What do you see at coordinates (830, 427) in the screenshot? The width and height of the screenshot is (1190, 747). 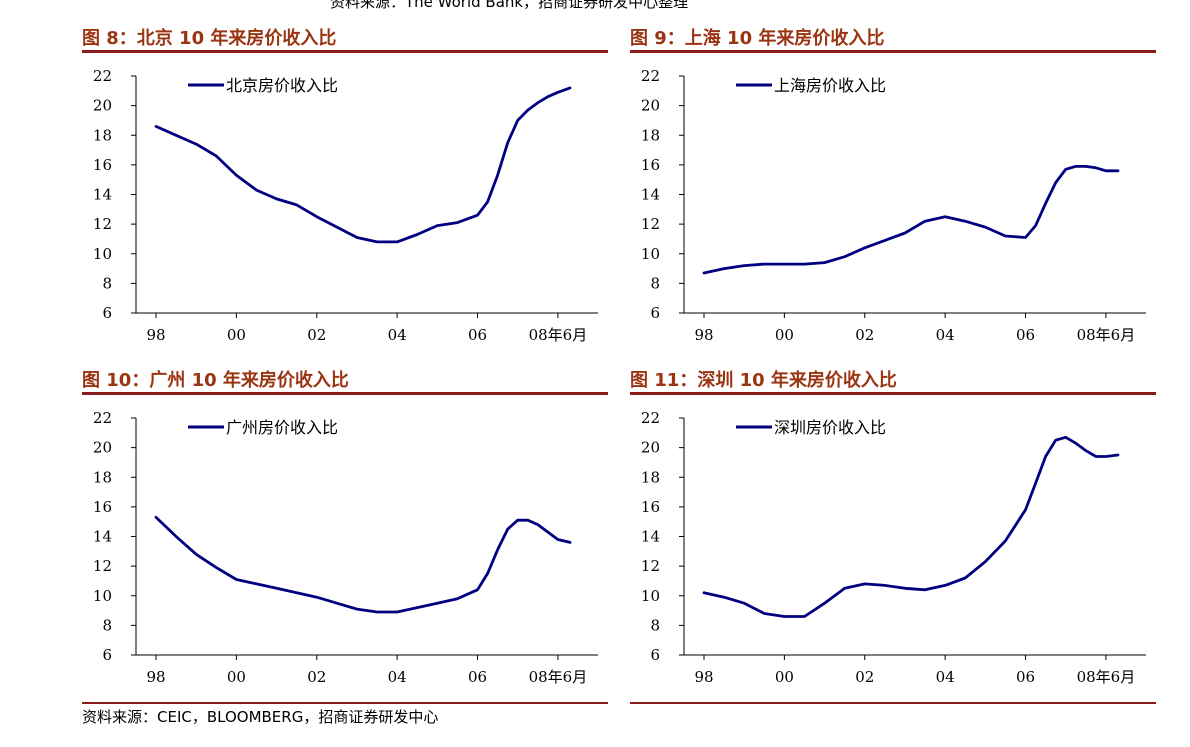 I see `legend-label: 深圳房价收入比` at bounding box center [830, 427].